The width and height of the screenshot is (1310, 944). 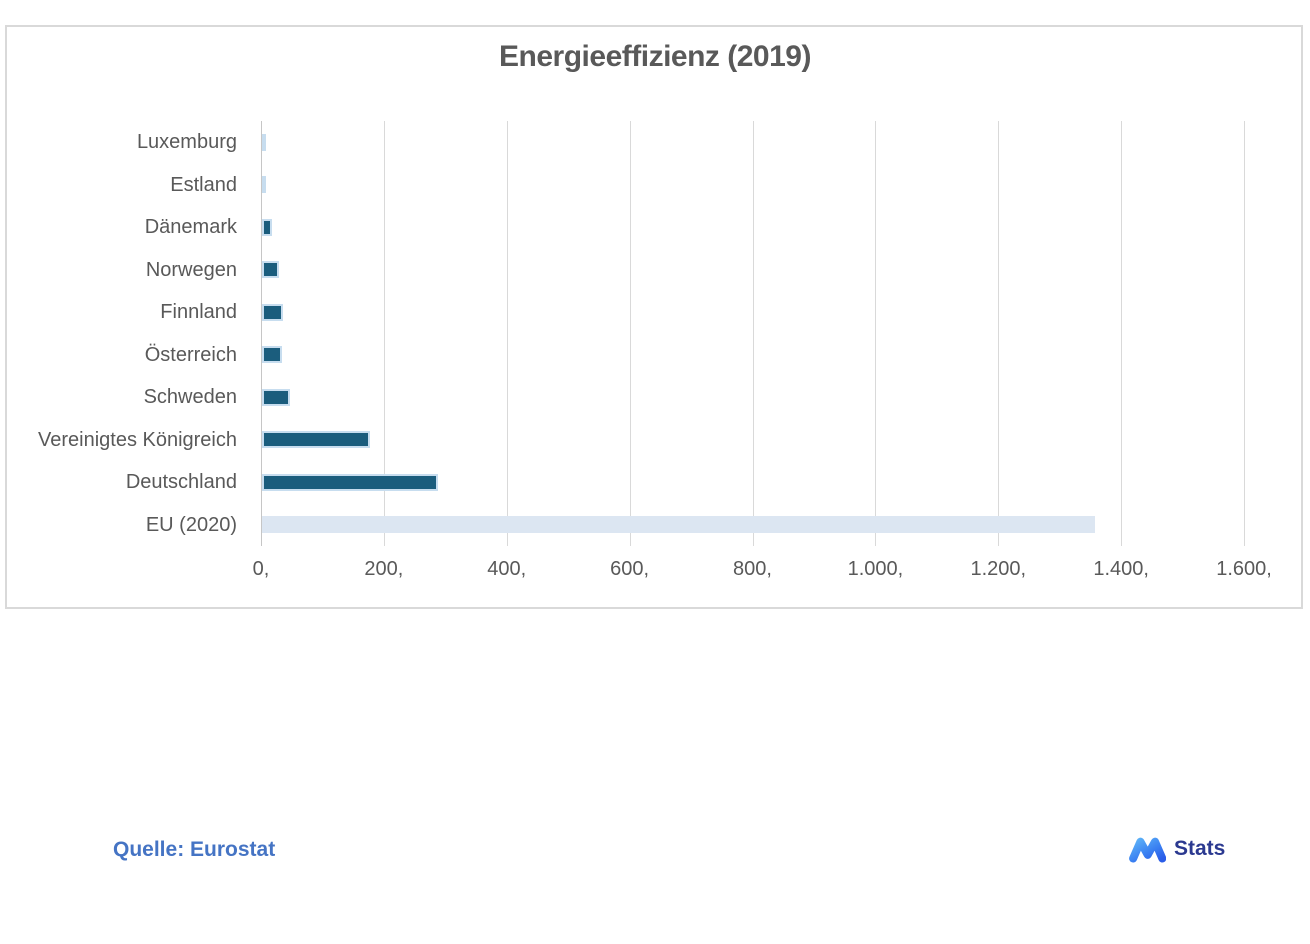 I want to click on m-wave-logo-icon, so click(x=1147, y=850).